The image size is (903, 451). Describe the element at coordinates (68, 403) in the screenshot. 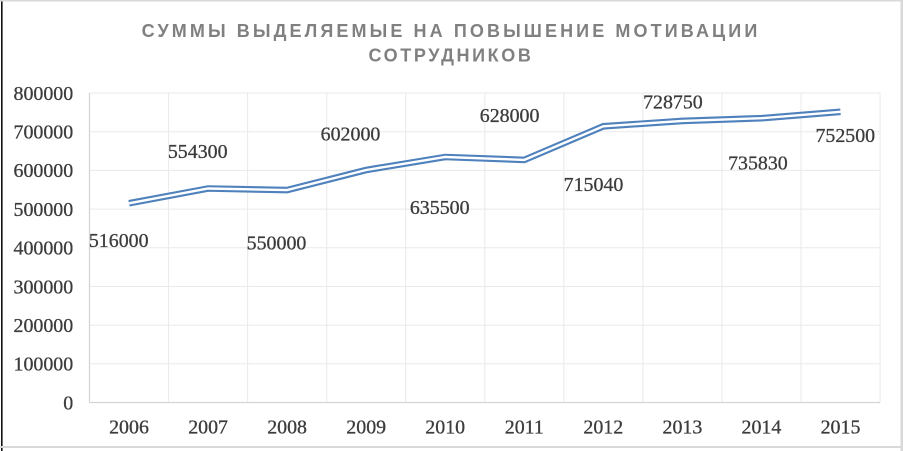

I see `svg-text: 0` at that location.